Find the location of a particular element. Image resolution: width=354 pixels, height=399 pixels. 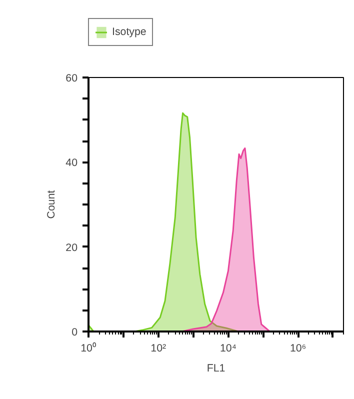

x-tick-label: 10² is located at coordinates (158, 348).